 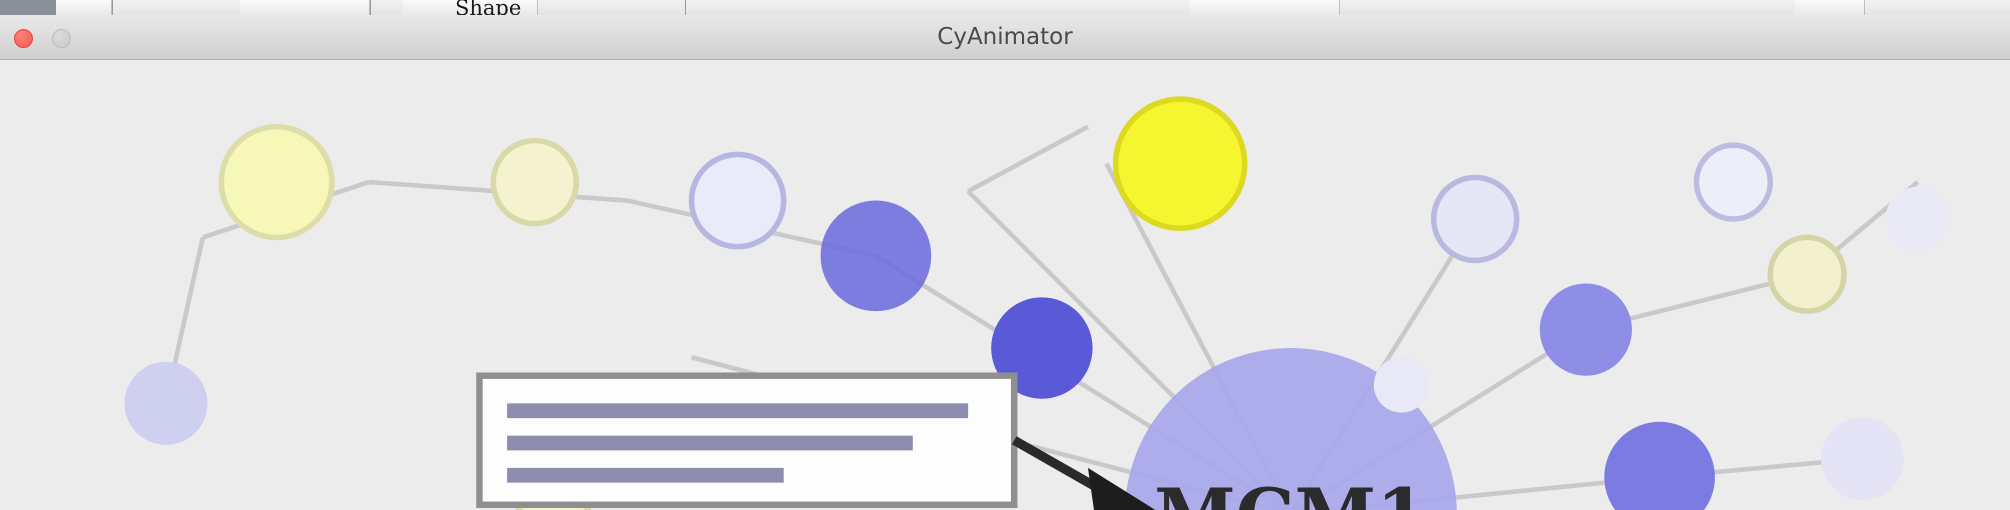 What do you see at coordinates (488, 7) in the screenshot?
I see `bg-window-label: Shape` at bounding box center [488, 7].